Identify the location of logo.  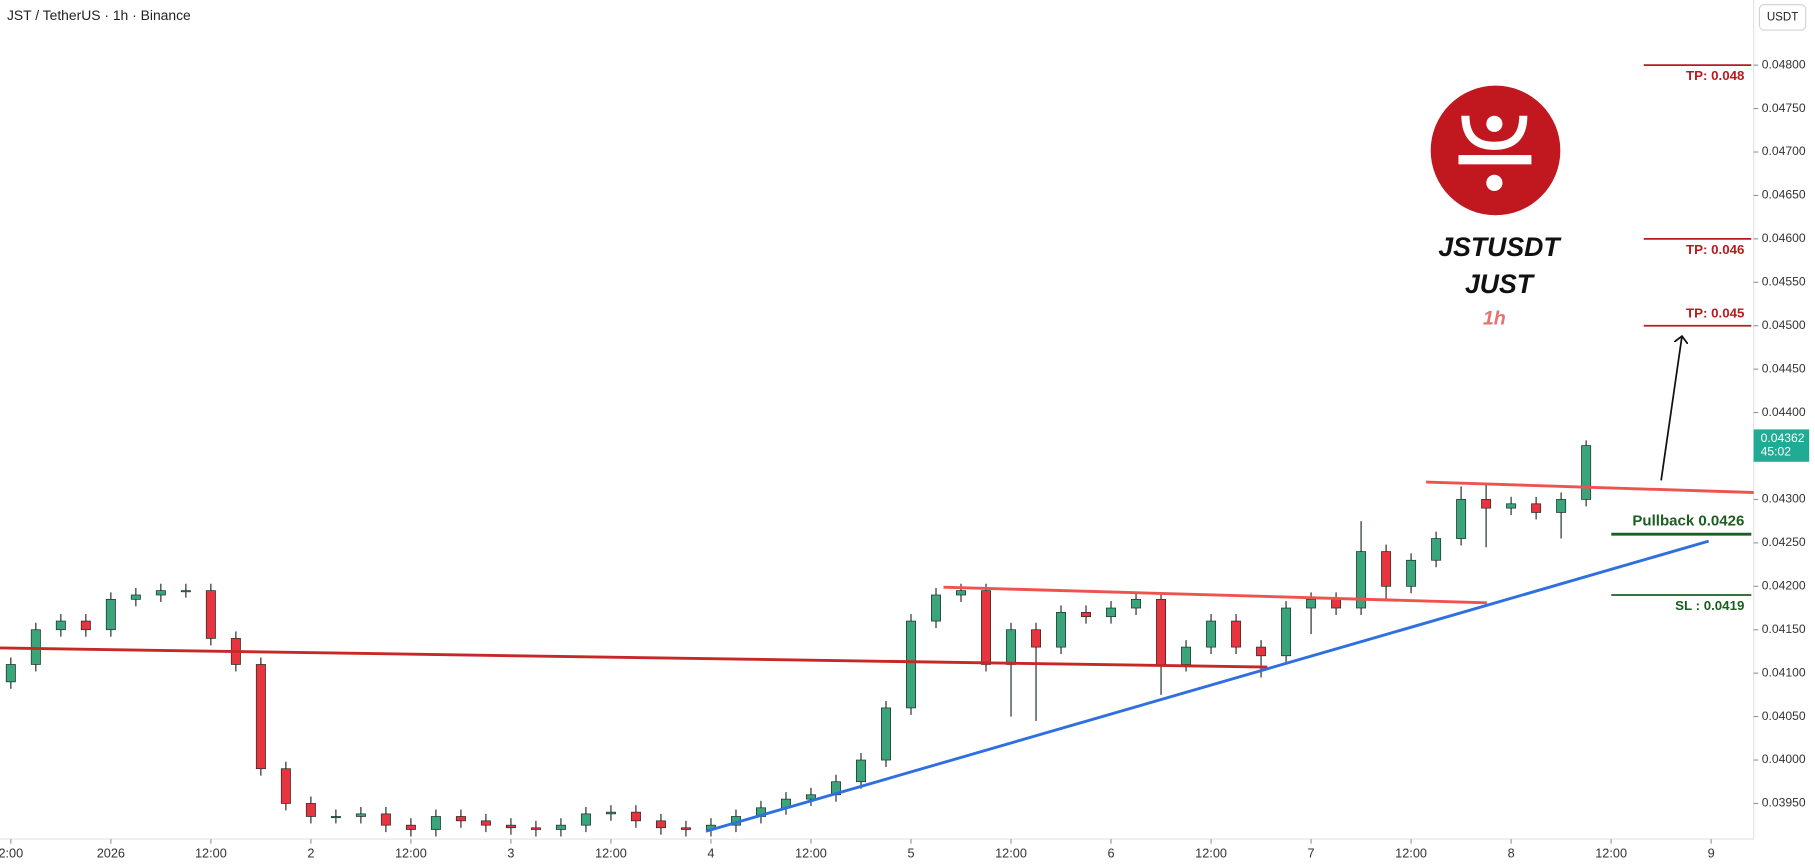
(1495, 150).